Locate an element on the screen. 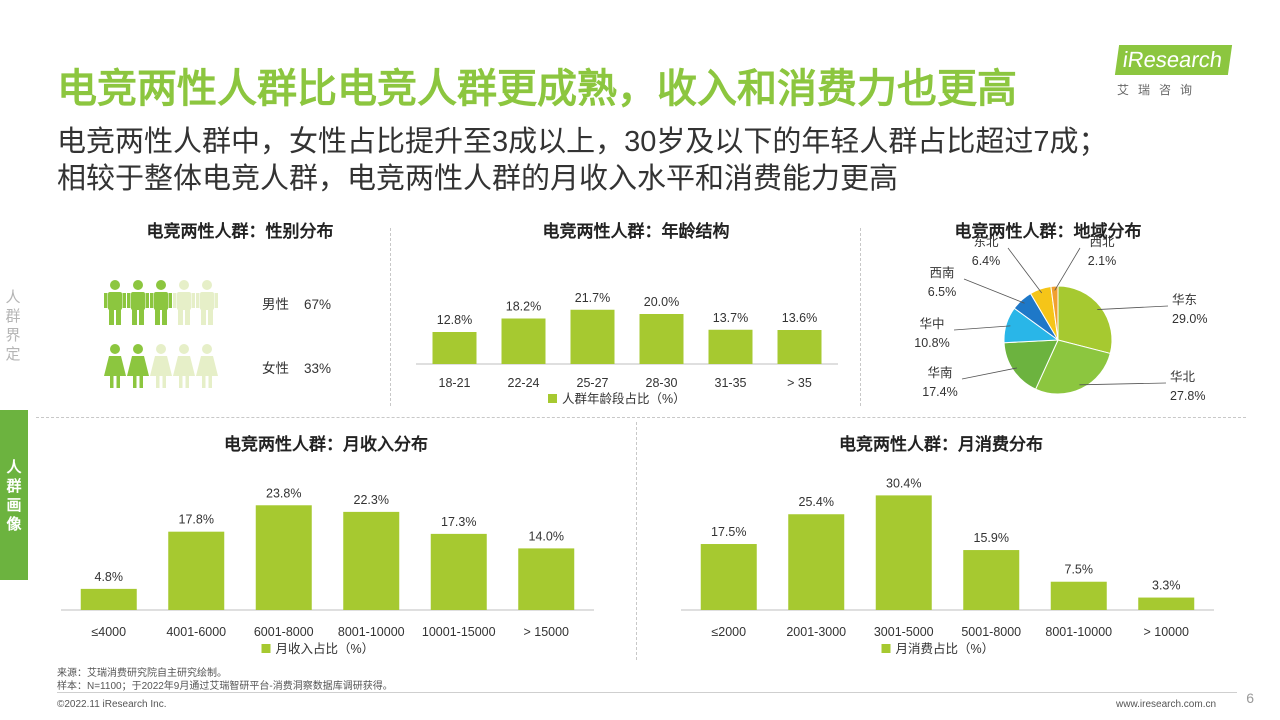  divider-horizontal is located at coordinates (641, 417).